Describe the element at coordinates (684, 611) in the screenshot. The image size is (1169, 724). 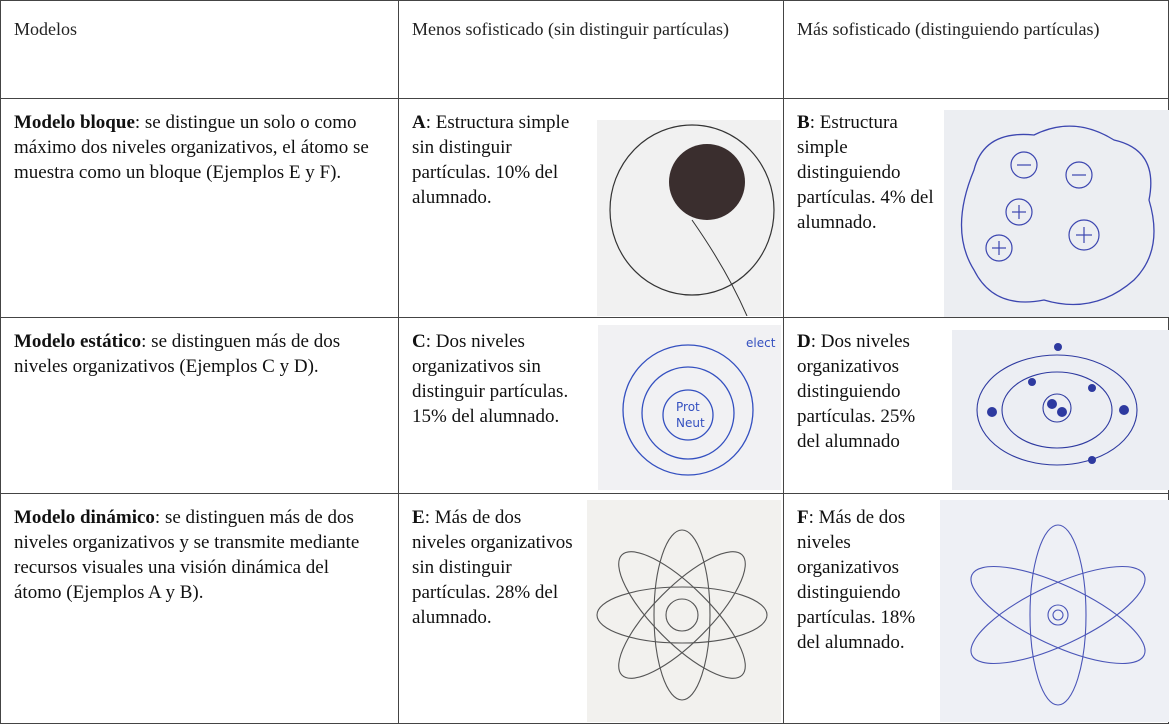
I see `sketch-e` at that location.